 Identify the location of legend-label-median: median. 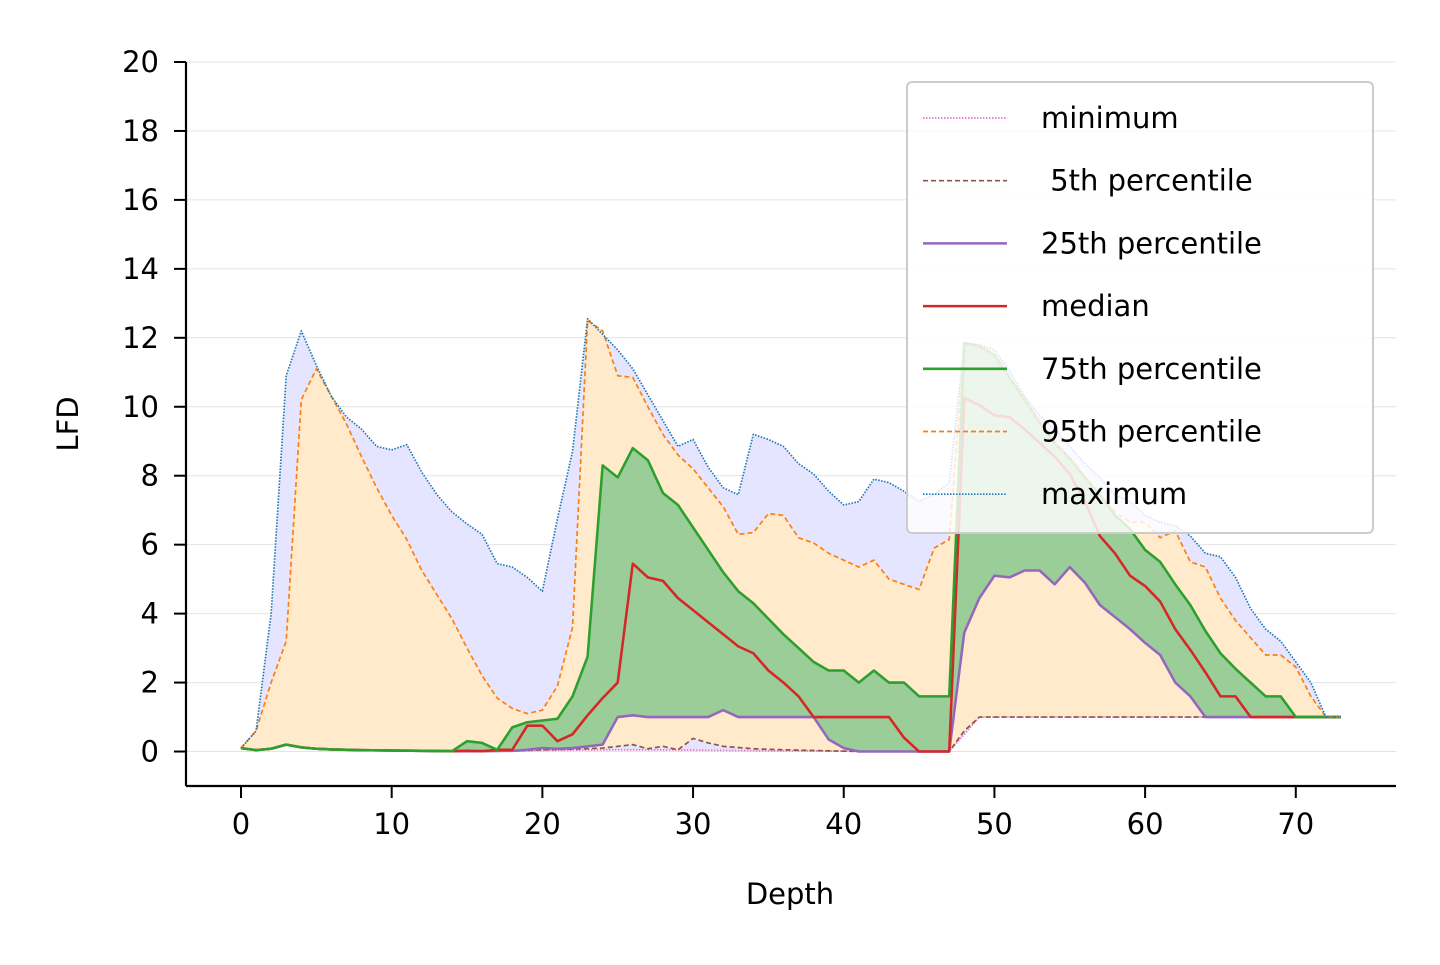
(1095, 306).